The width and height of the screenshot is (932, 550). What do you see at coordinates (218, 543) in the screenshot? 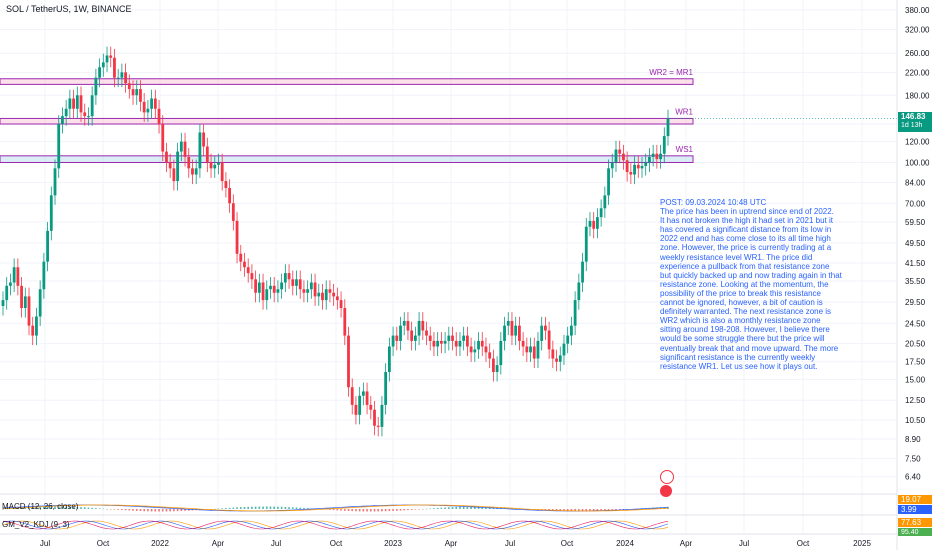
I see `time-tick-label: Apr` at bounding box center [218, 543].